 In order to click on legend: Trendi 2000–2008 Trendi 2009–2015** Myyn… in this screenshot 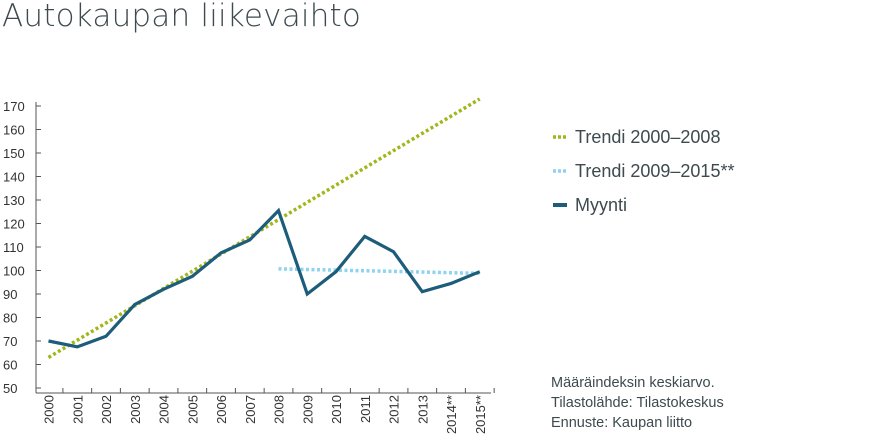, I will do `click(643, 171)`.